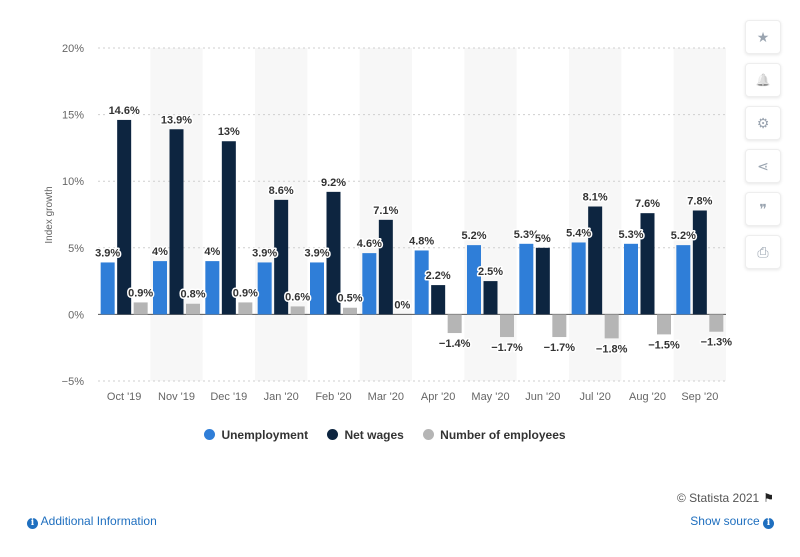  Describe the element at coordinates (76, 249) in the screenshot. I see `y-tick-label: 5%` at that location.